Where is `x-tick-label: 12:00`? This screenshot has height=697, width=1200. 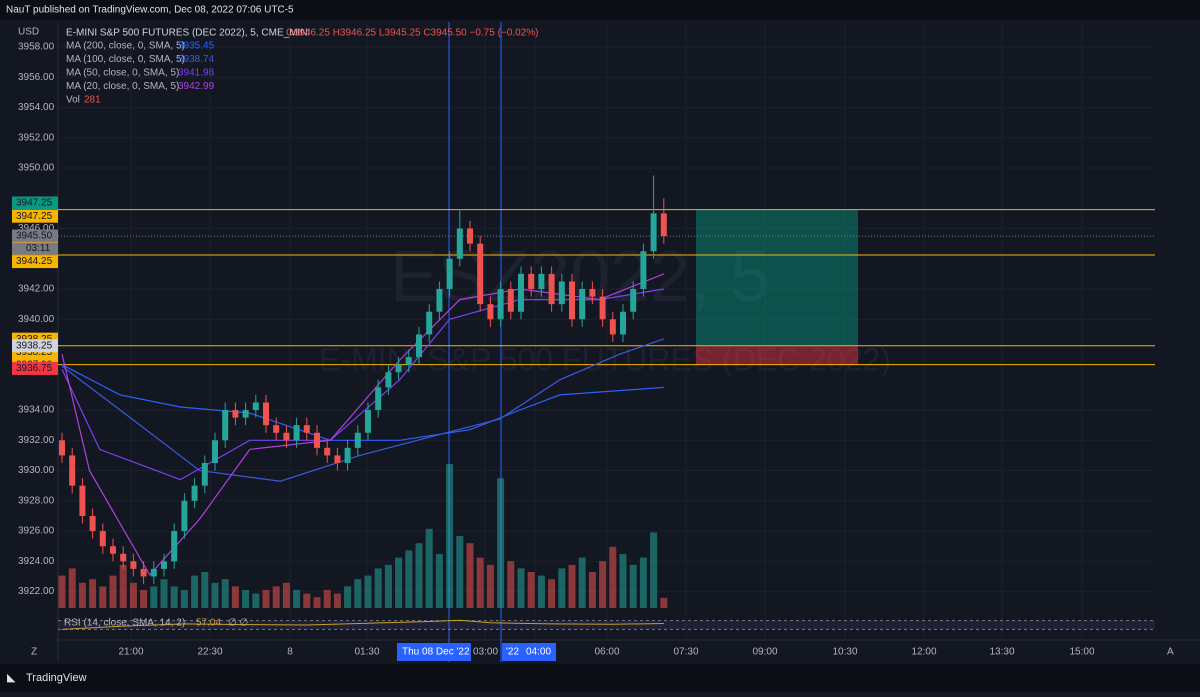
x-tick-label: 12:00 is located at coordinates (923, 652).